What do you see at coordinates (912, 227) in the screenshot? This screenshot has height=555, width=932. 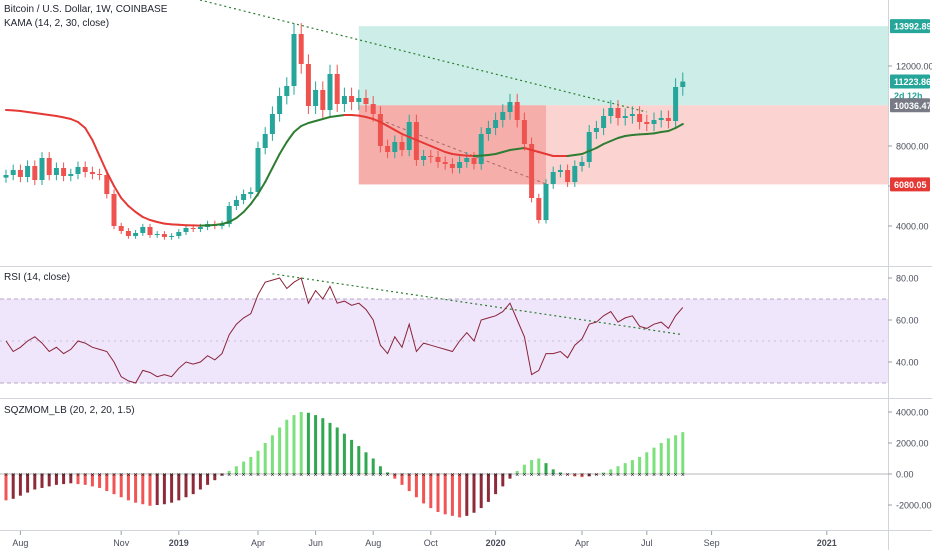 I see `price-axis-label: 4000.00` at bounding box center [912, 227].